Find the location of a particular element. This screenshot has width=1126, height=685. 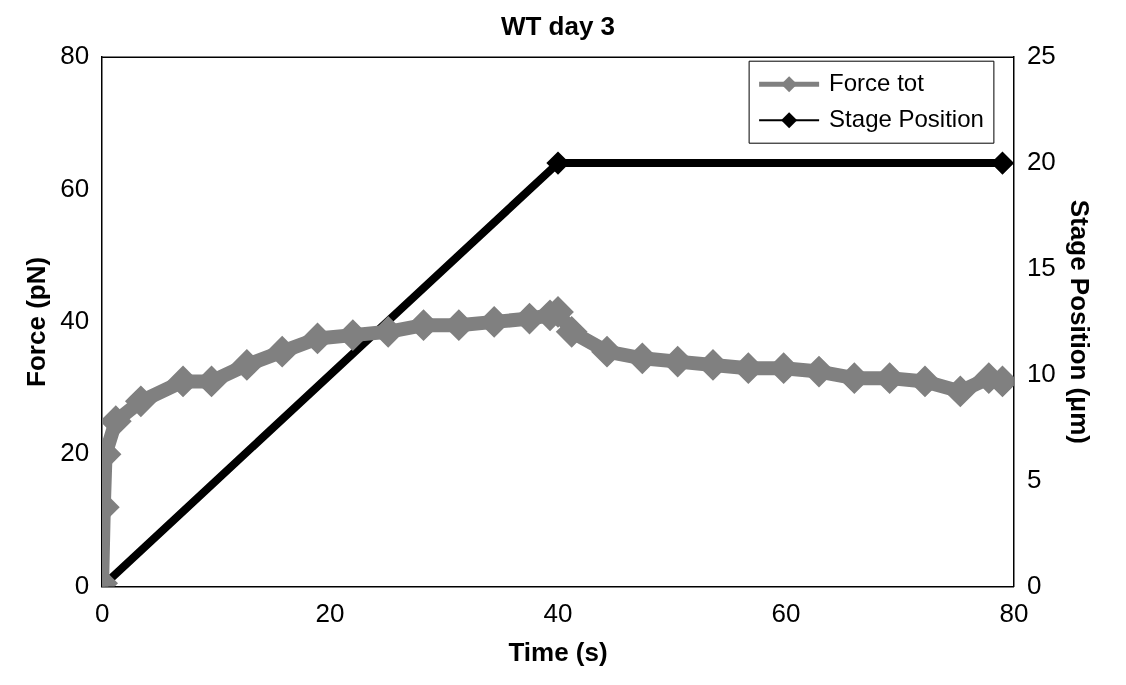

y2-tick-label: 25 is located at coordinates (1041, 55).